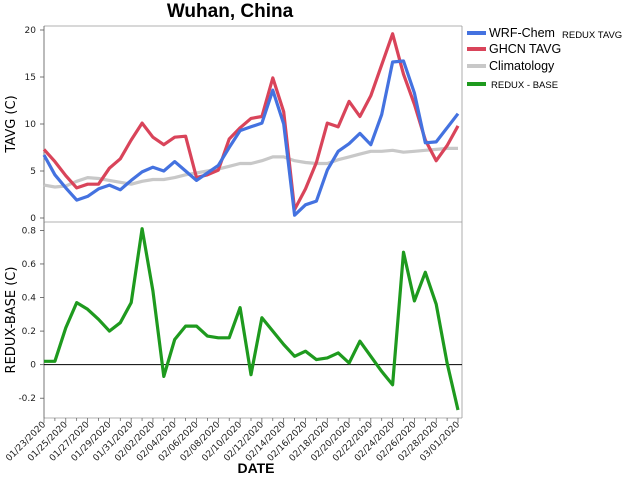  What do you see at coordinates (33, 219) in the screenshot?
I see `top-y-tick-label: 0` at bounding box center [33, 219].